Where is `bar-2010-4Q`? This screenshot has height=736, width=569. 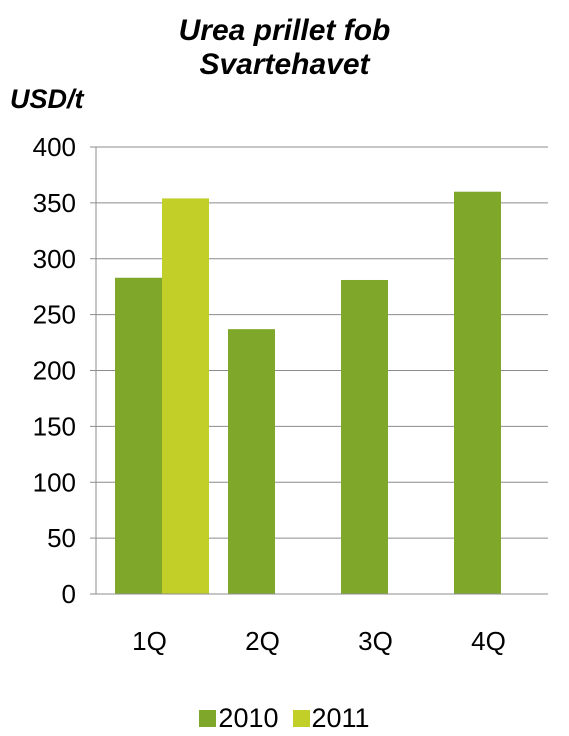 bar-2010-4Q is located at coordinates (477, 392).